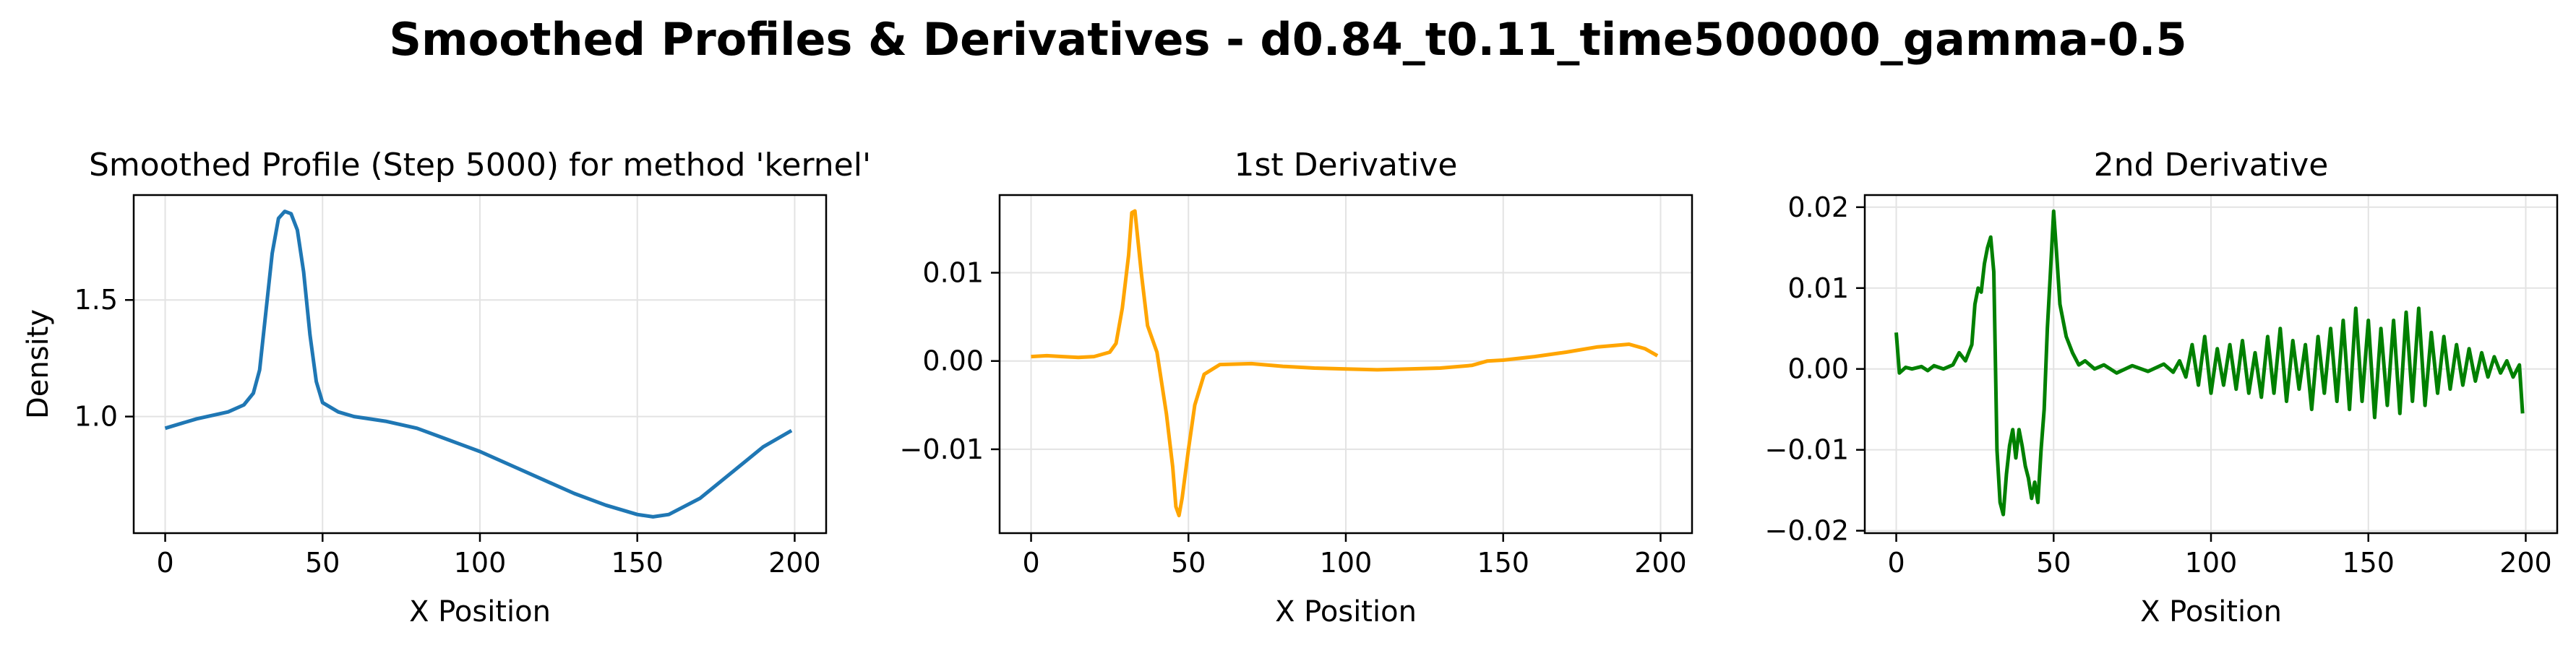 The image size is (2576, 648). I want to click on y-tick-label: −0.02, so click(1807, 531).